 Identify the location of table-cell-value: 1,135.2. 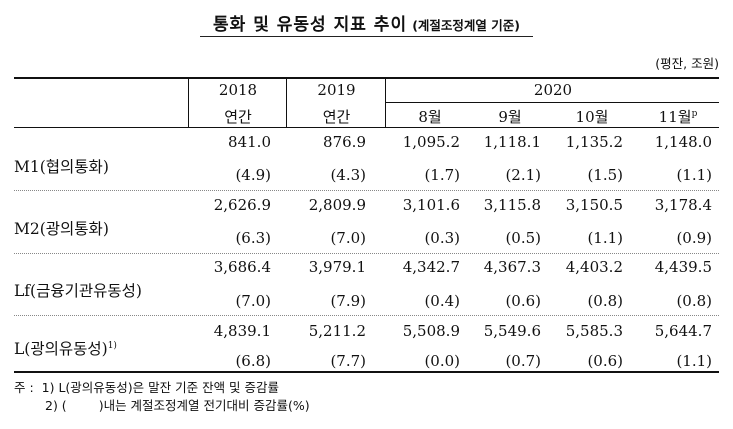
(594, 142).